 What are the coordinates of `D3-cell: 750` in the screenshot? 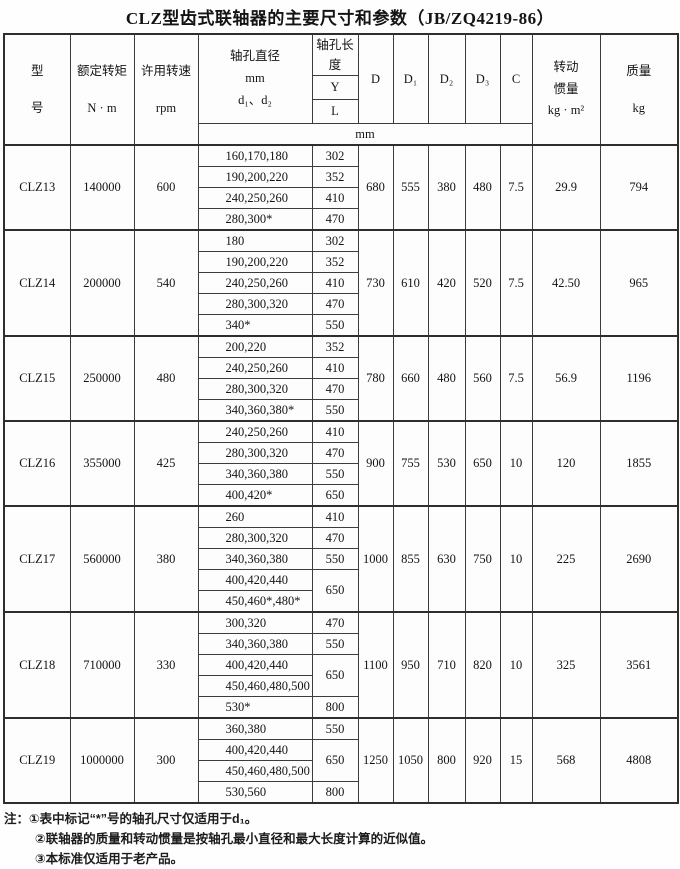 It's located at (482, 559).